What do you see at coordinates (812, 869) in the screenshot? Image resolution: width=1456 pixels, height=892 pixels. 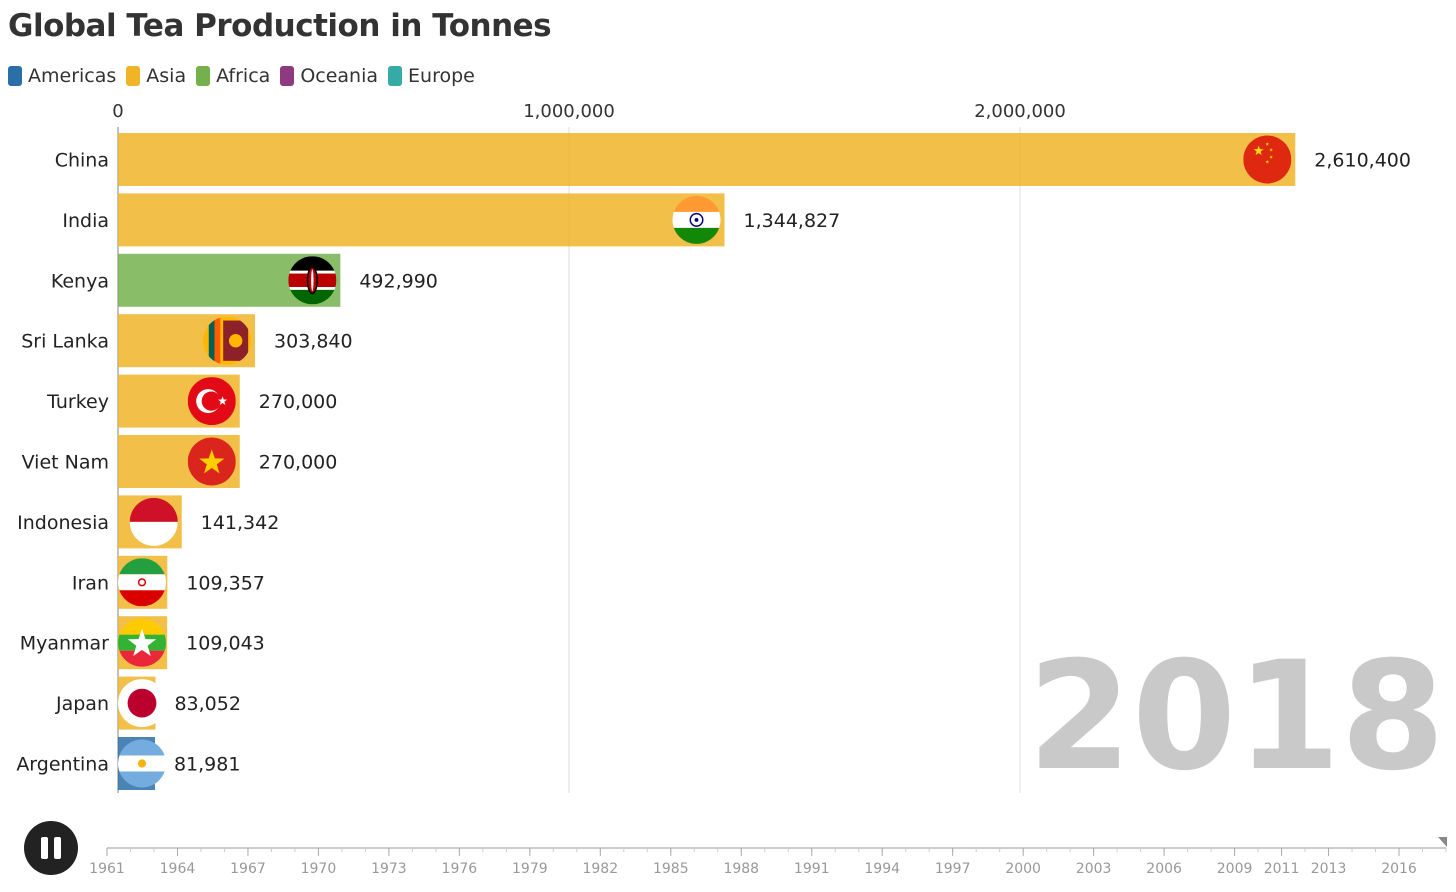 I see `timeline-label: 1991` at bounding box center [812, 869].